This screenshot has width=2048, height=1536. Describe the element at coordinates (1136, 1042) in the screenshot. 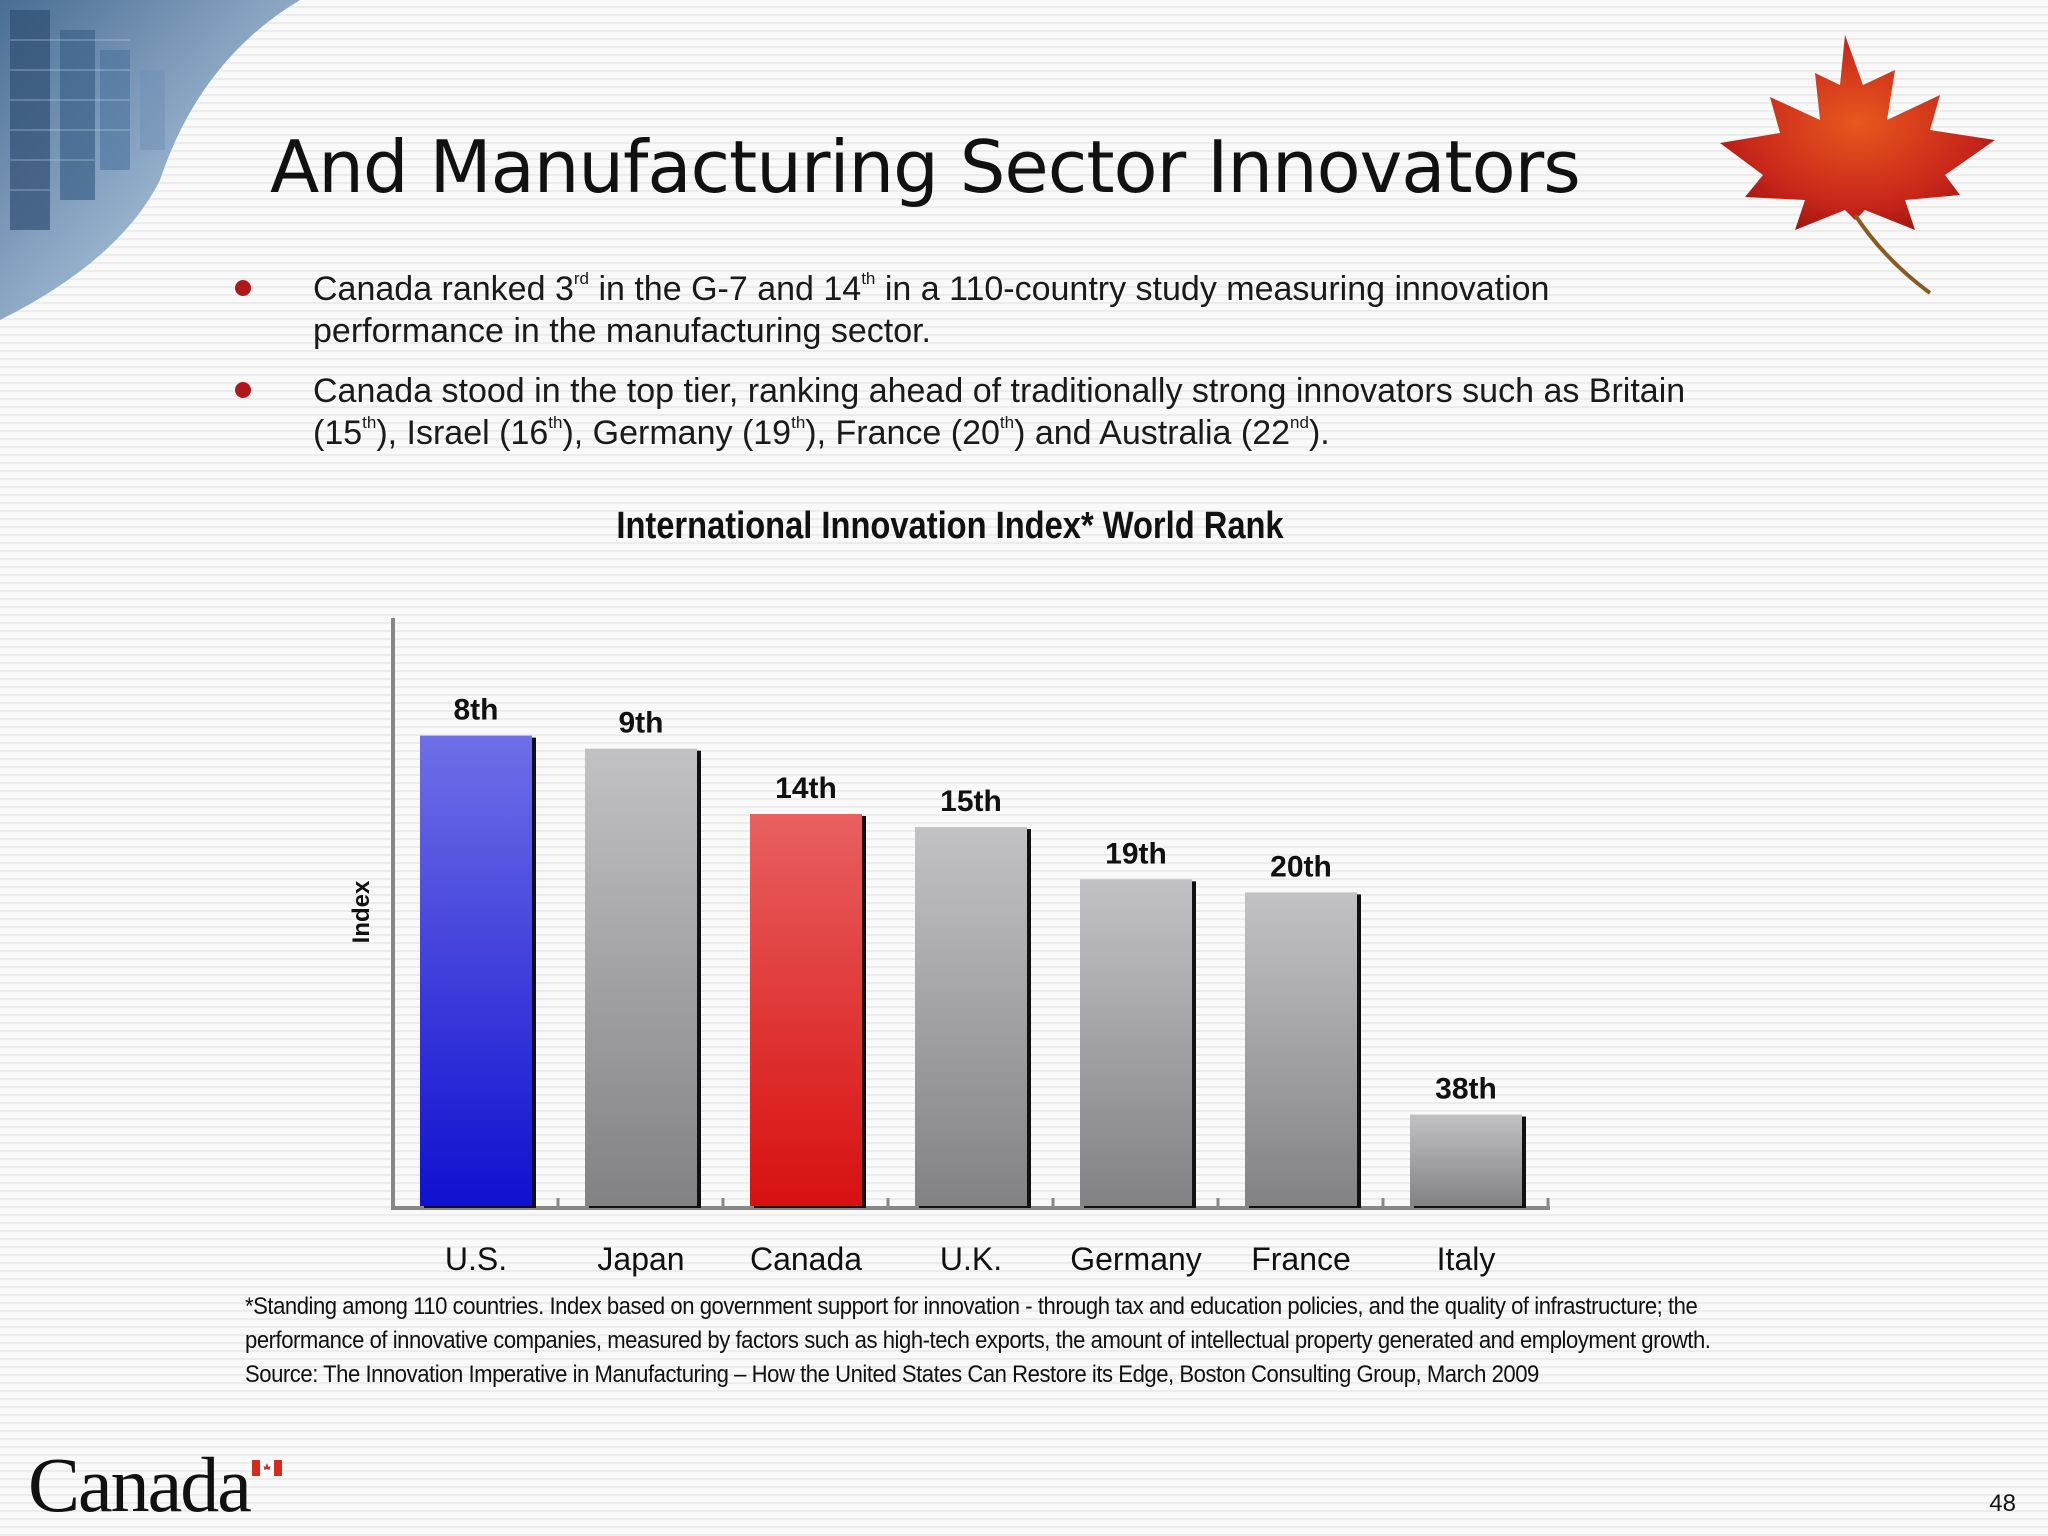

I see `bar-germany` at that location.